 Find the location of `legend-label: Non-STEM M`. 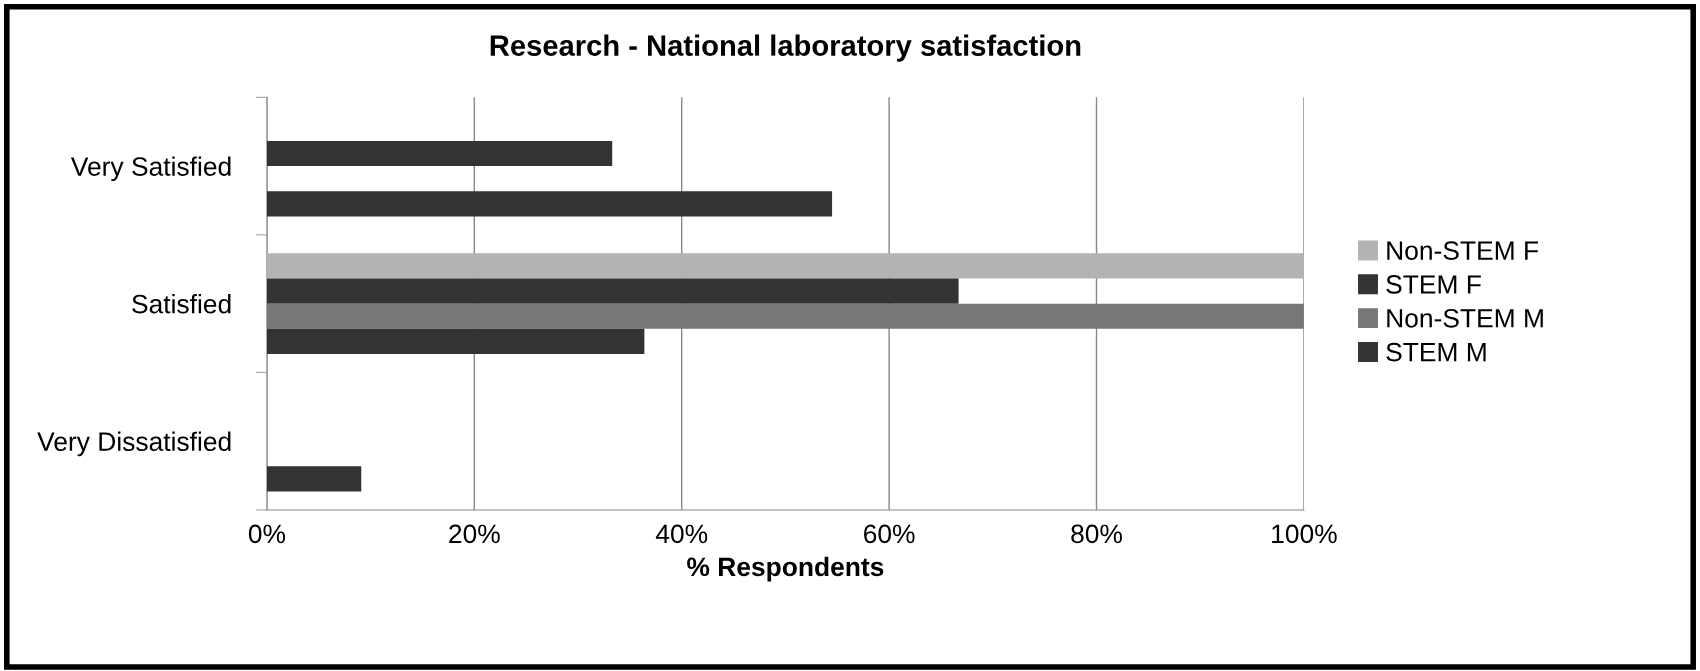

legend-label: Non-STEM M is located at coordinates (1465, 318).